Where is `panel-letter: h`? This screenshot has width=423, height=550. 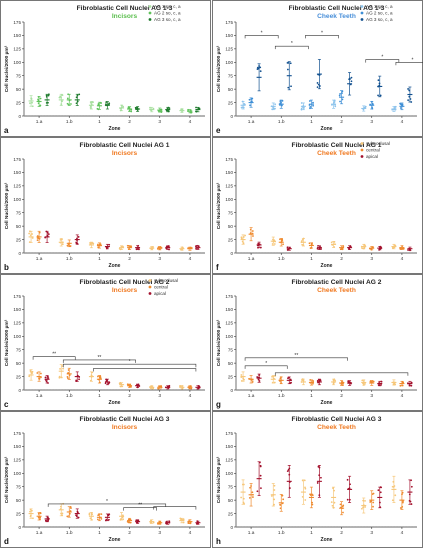 panel-letter: h is located at coordinates (218, 541).